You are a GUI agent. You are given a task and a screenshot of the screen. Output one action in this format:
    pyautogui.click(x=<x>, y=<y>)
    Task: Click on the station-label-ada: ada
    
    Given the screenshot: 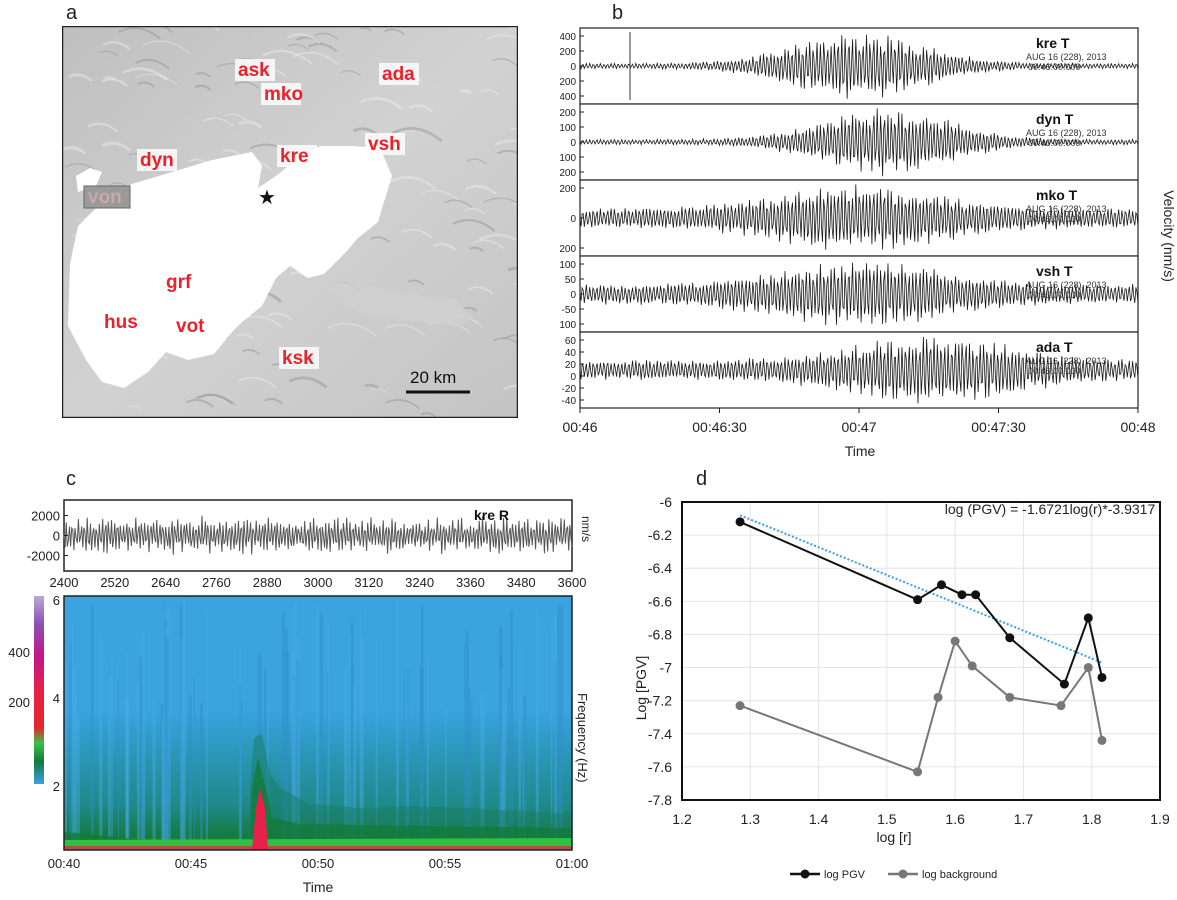 What is the action you would take?
    pyautogui.click(x=398, y=74)
    